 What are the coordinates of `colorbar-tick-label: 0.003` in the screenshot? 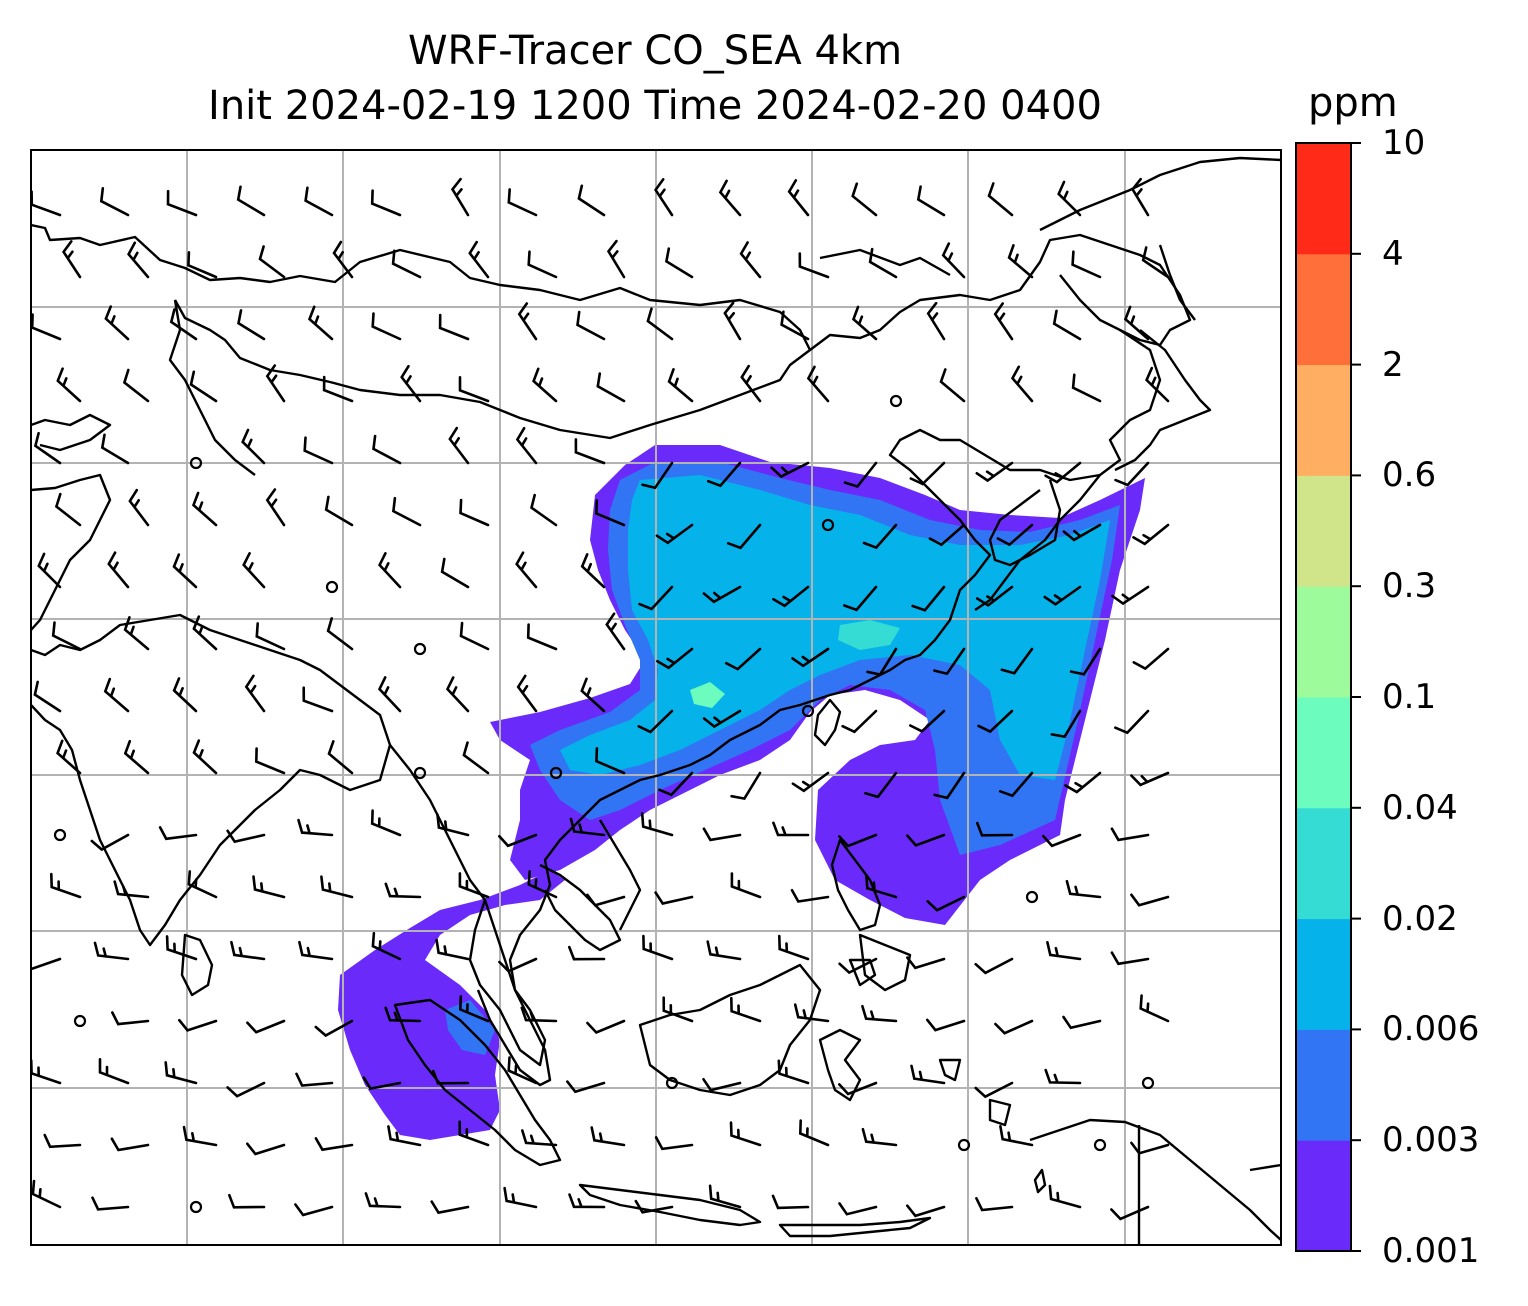 It's located at (1431, 1140).